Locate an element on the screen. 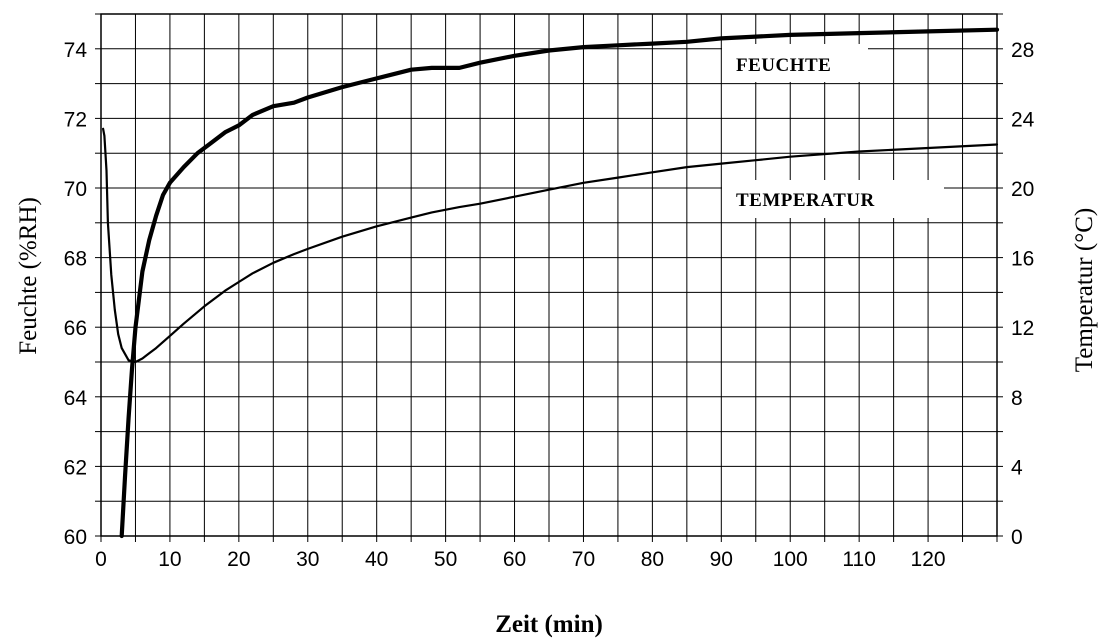 Image resolution: width=1102 pixels, height=639 pixels. x-tick-label: 60 is located at coordinates (514, 559).